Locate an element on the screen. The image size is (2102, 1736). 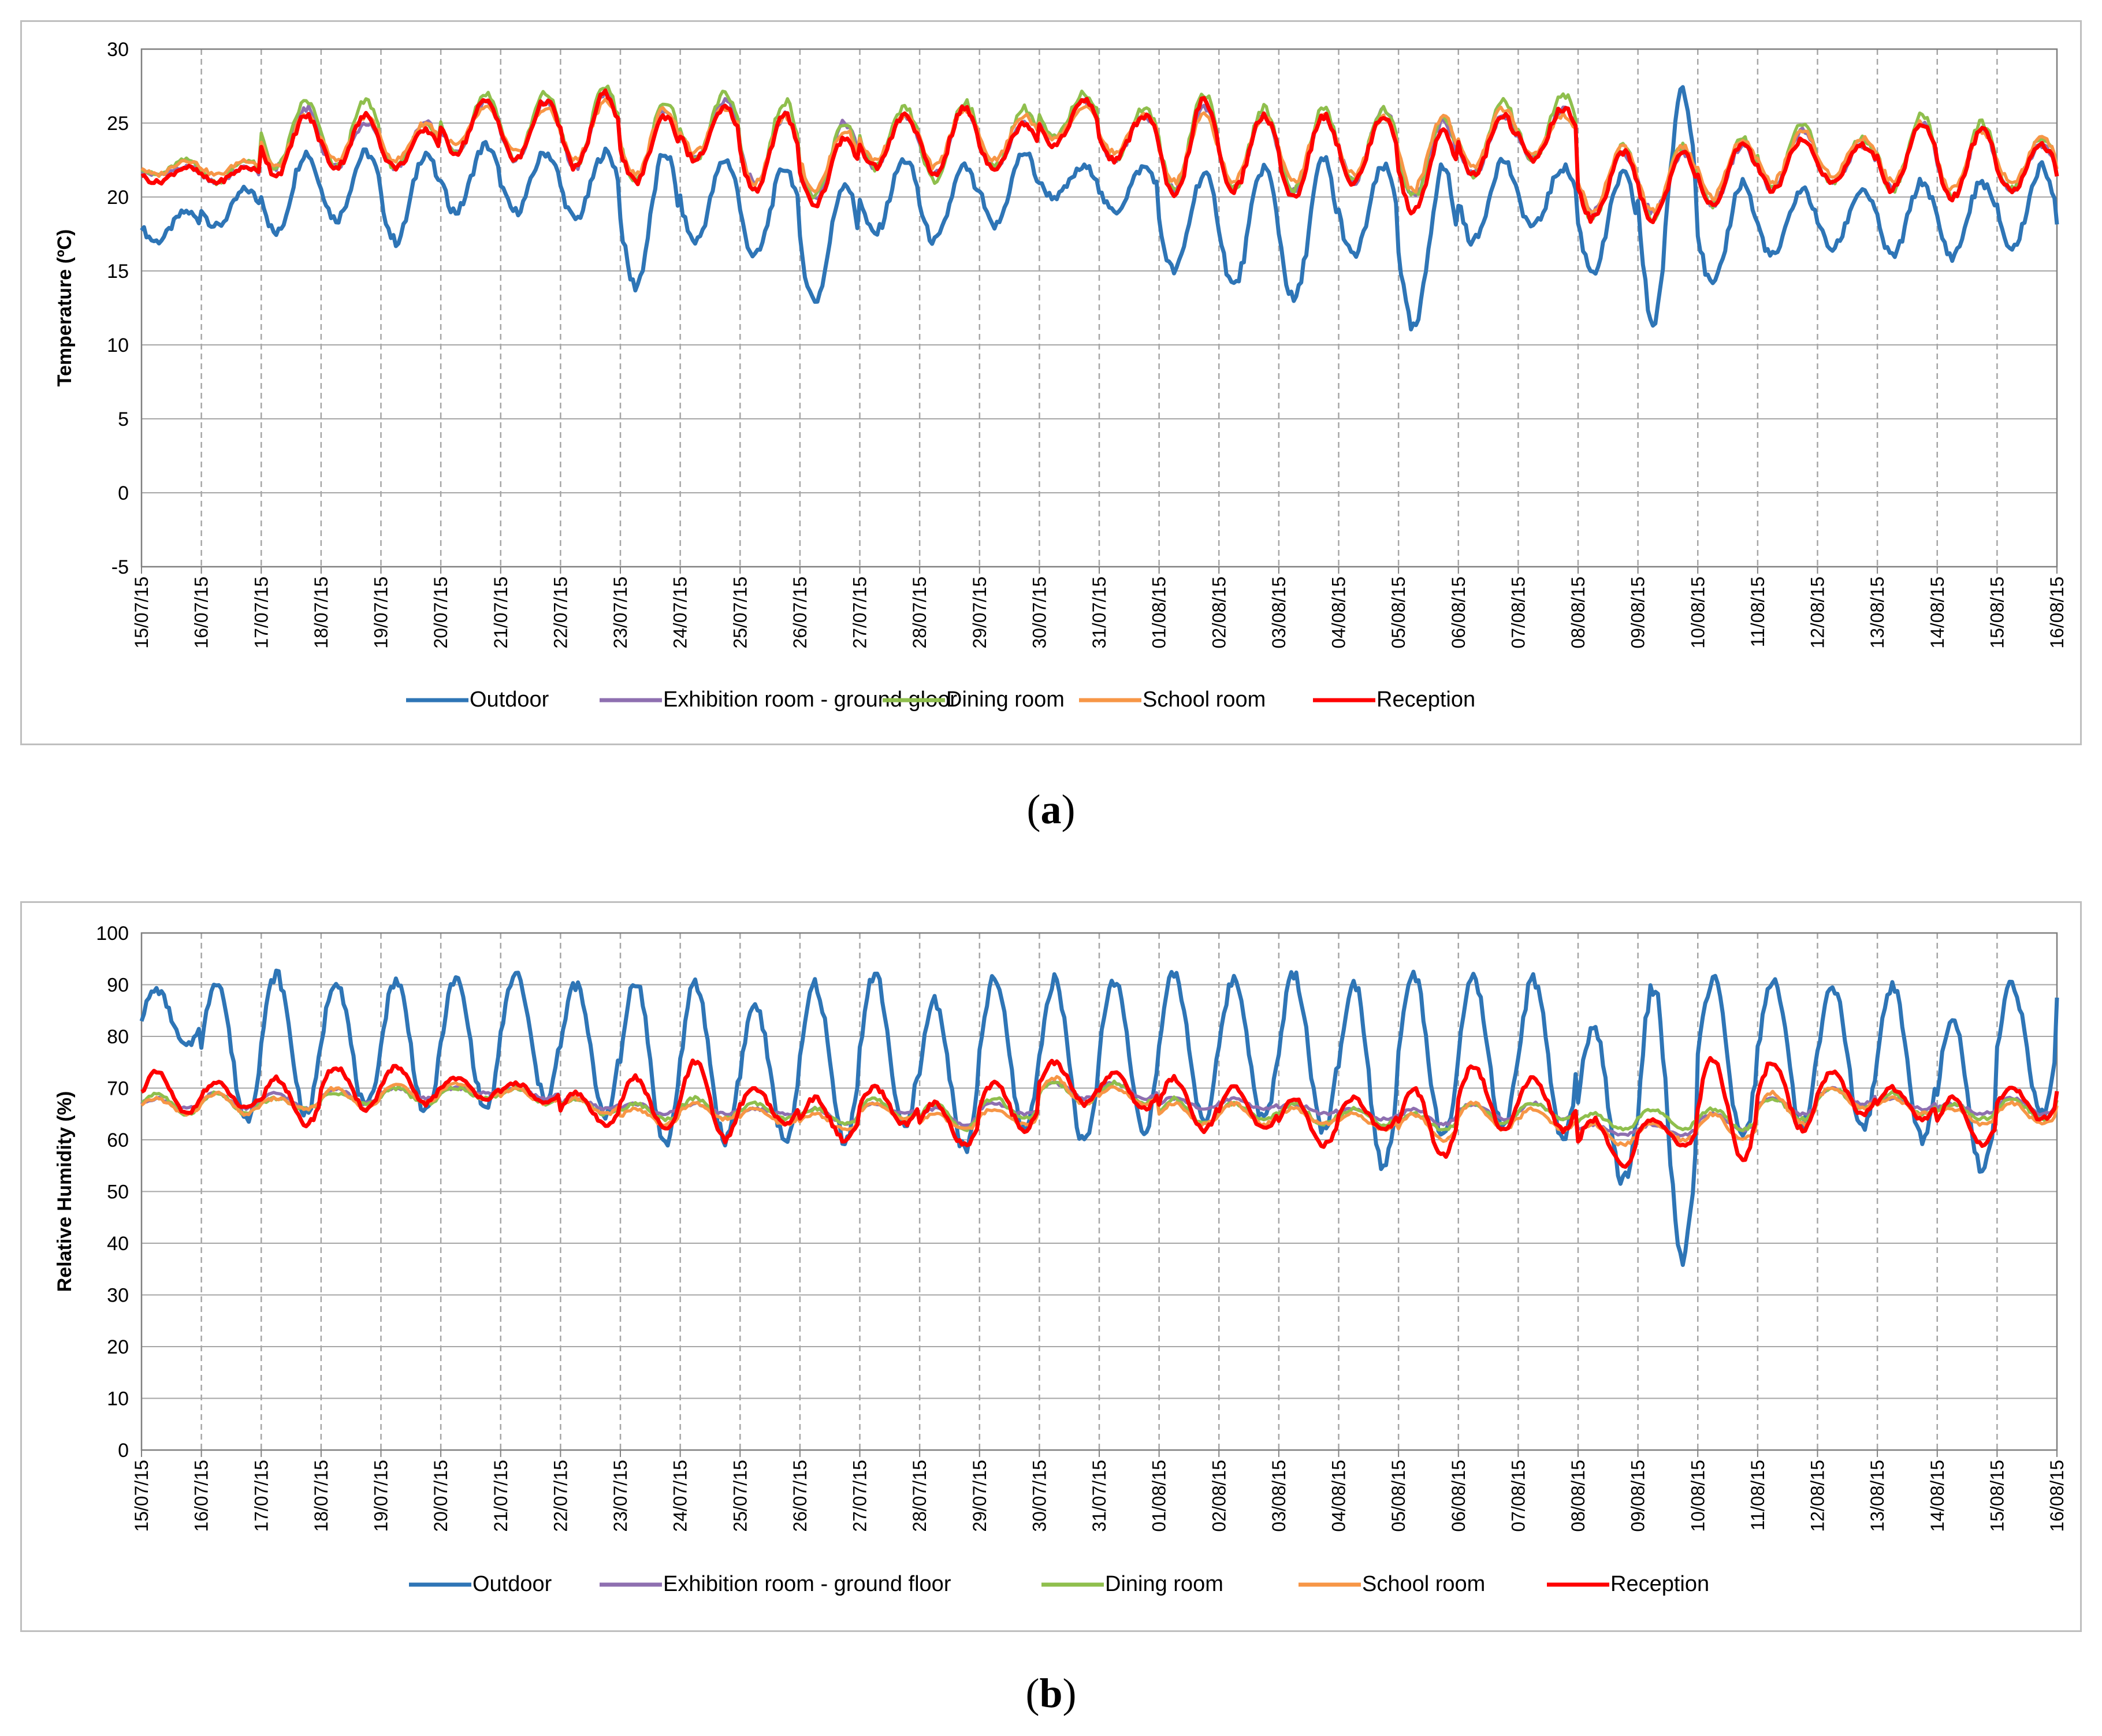
y-tick-label: 40 is located at coordinates (118, 1244).